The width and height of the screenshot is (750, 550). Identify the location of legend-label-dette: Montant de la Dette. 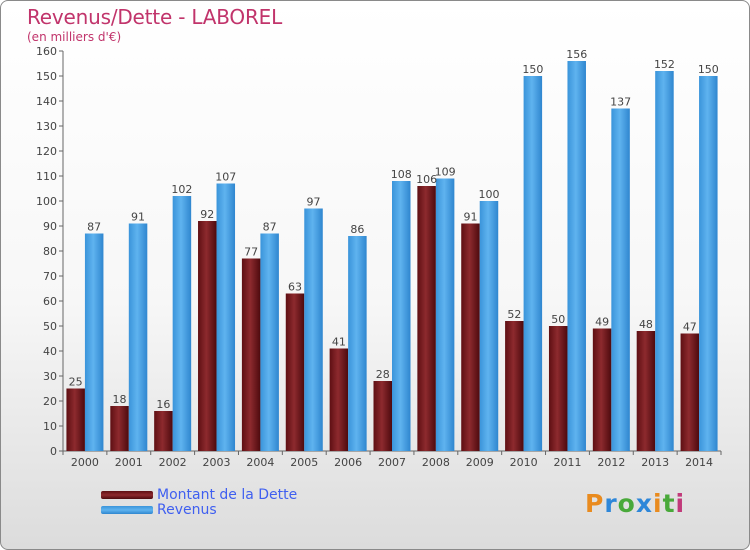
(227, 494).